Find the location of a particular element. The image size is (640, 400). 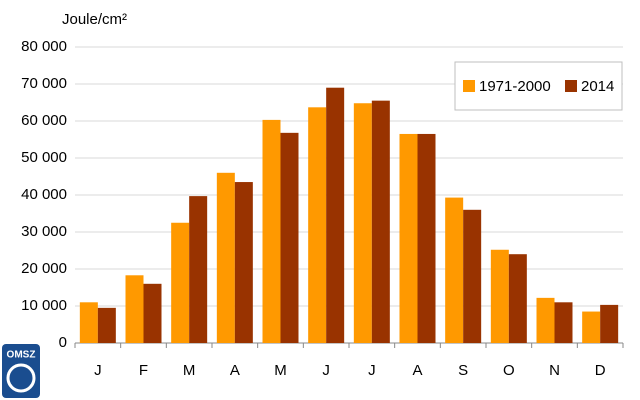

y-tick-label: 80 000 is located at coordinates (44, 46).